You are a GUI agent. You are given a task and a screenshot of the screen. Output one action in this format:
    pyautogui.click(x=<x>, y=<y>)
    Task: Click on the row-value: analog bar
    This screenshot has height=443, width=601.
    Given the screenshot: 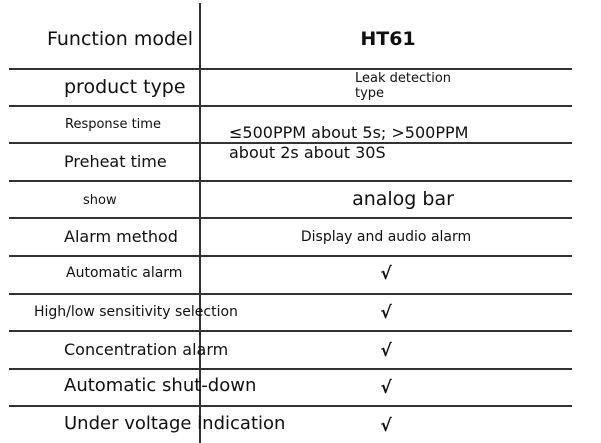 What is the action you would take?
    pyautogui.click(x=403, y=199)
    